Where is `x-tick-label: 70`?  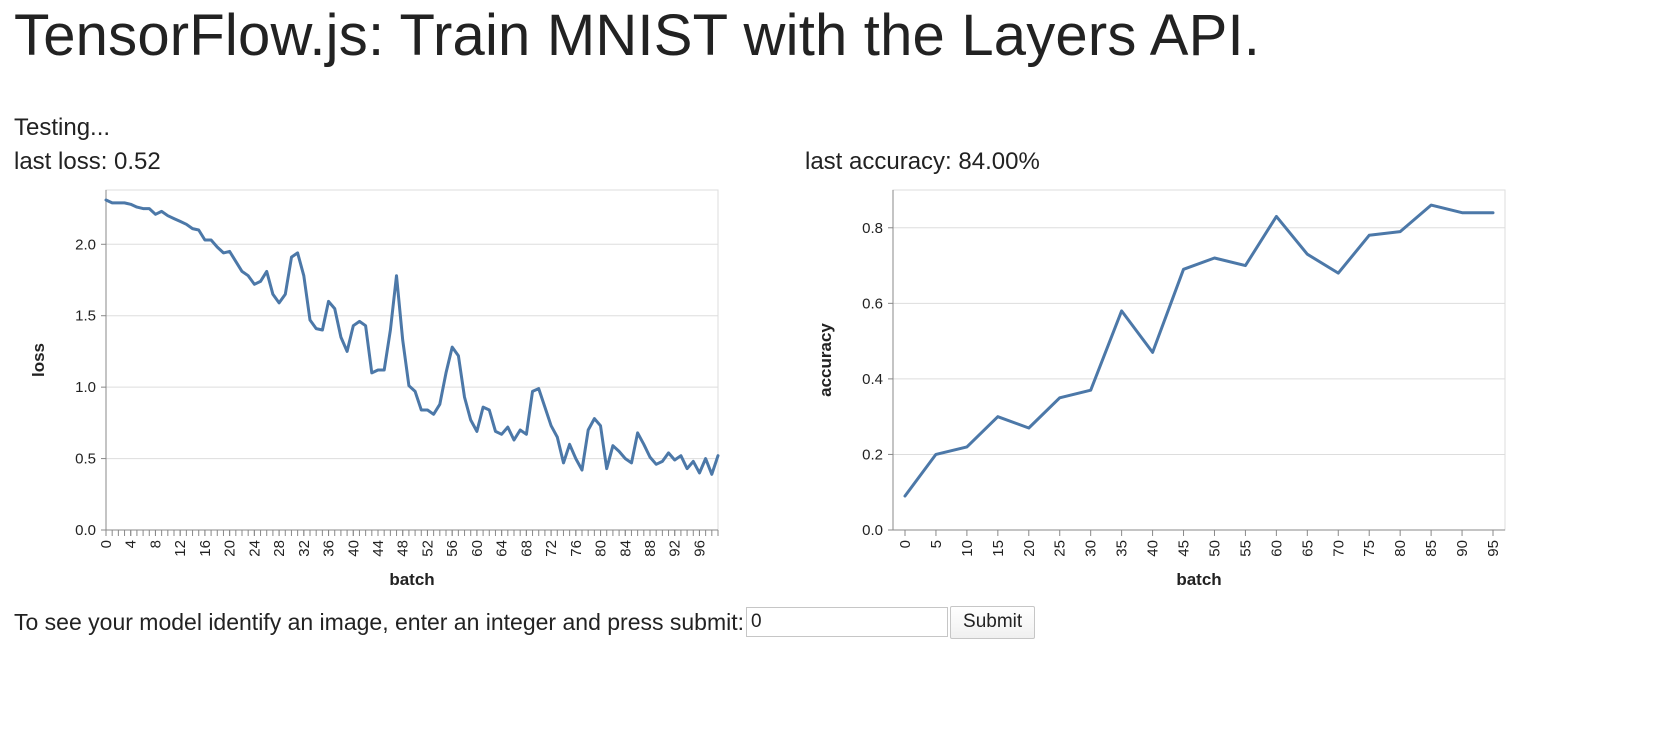 x-tick-label: 70 is located at coordinates (1338, 548).